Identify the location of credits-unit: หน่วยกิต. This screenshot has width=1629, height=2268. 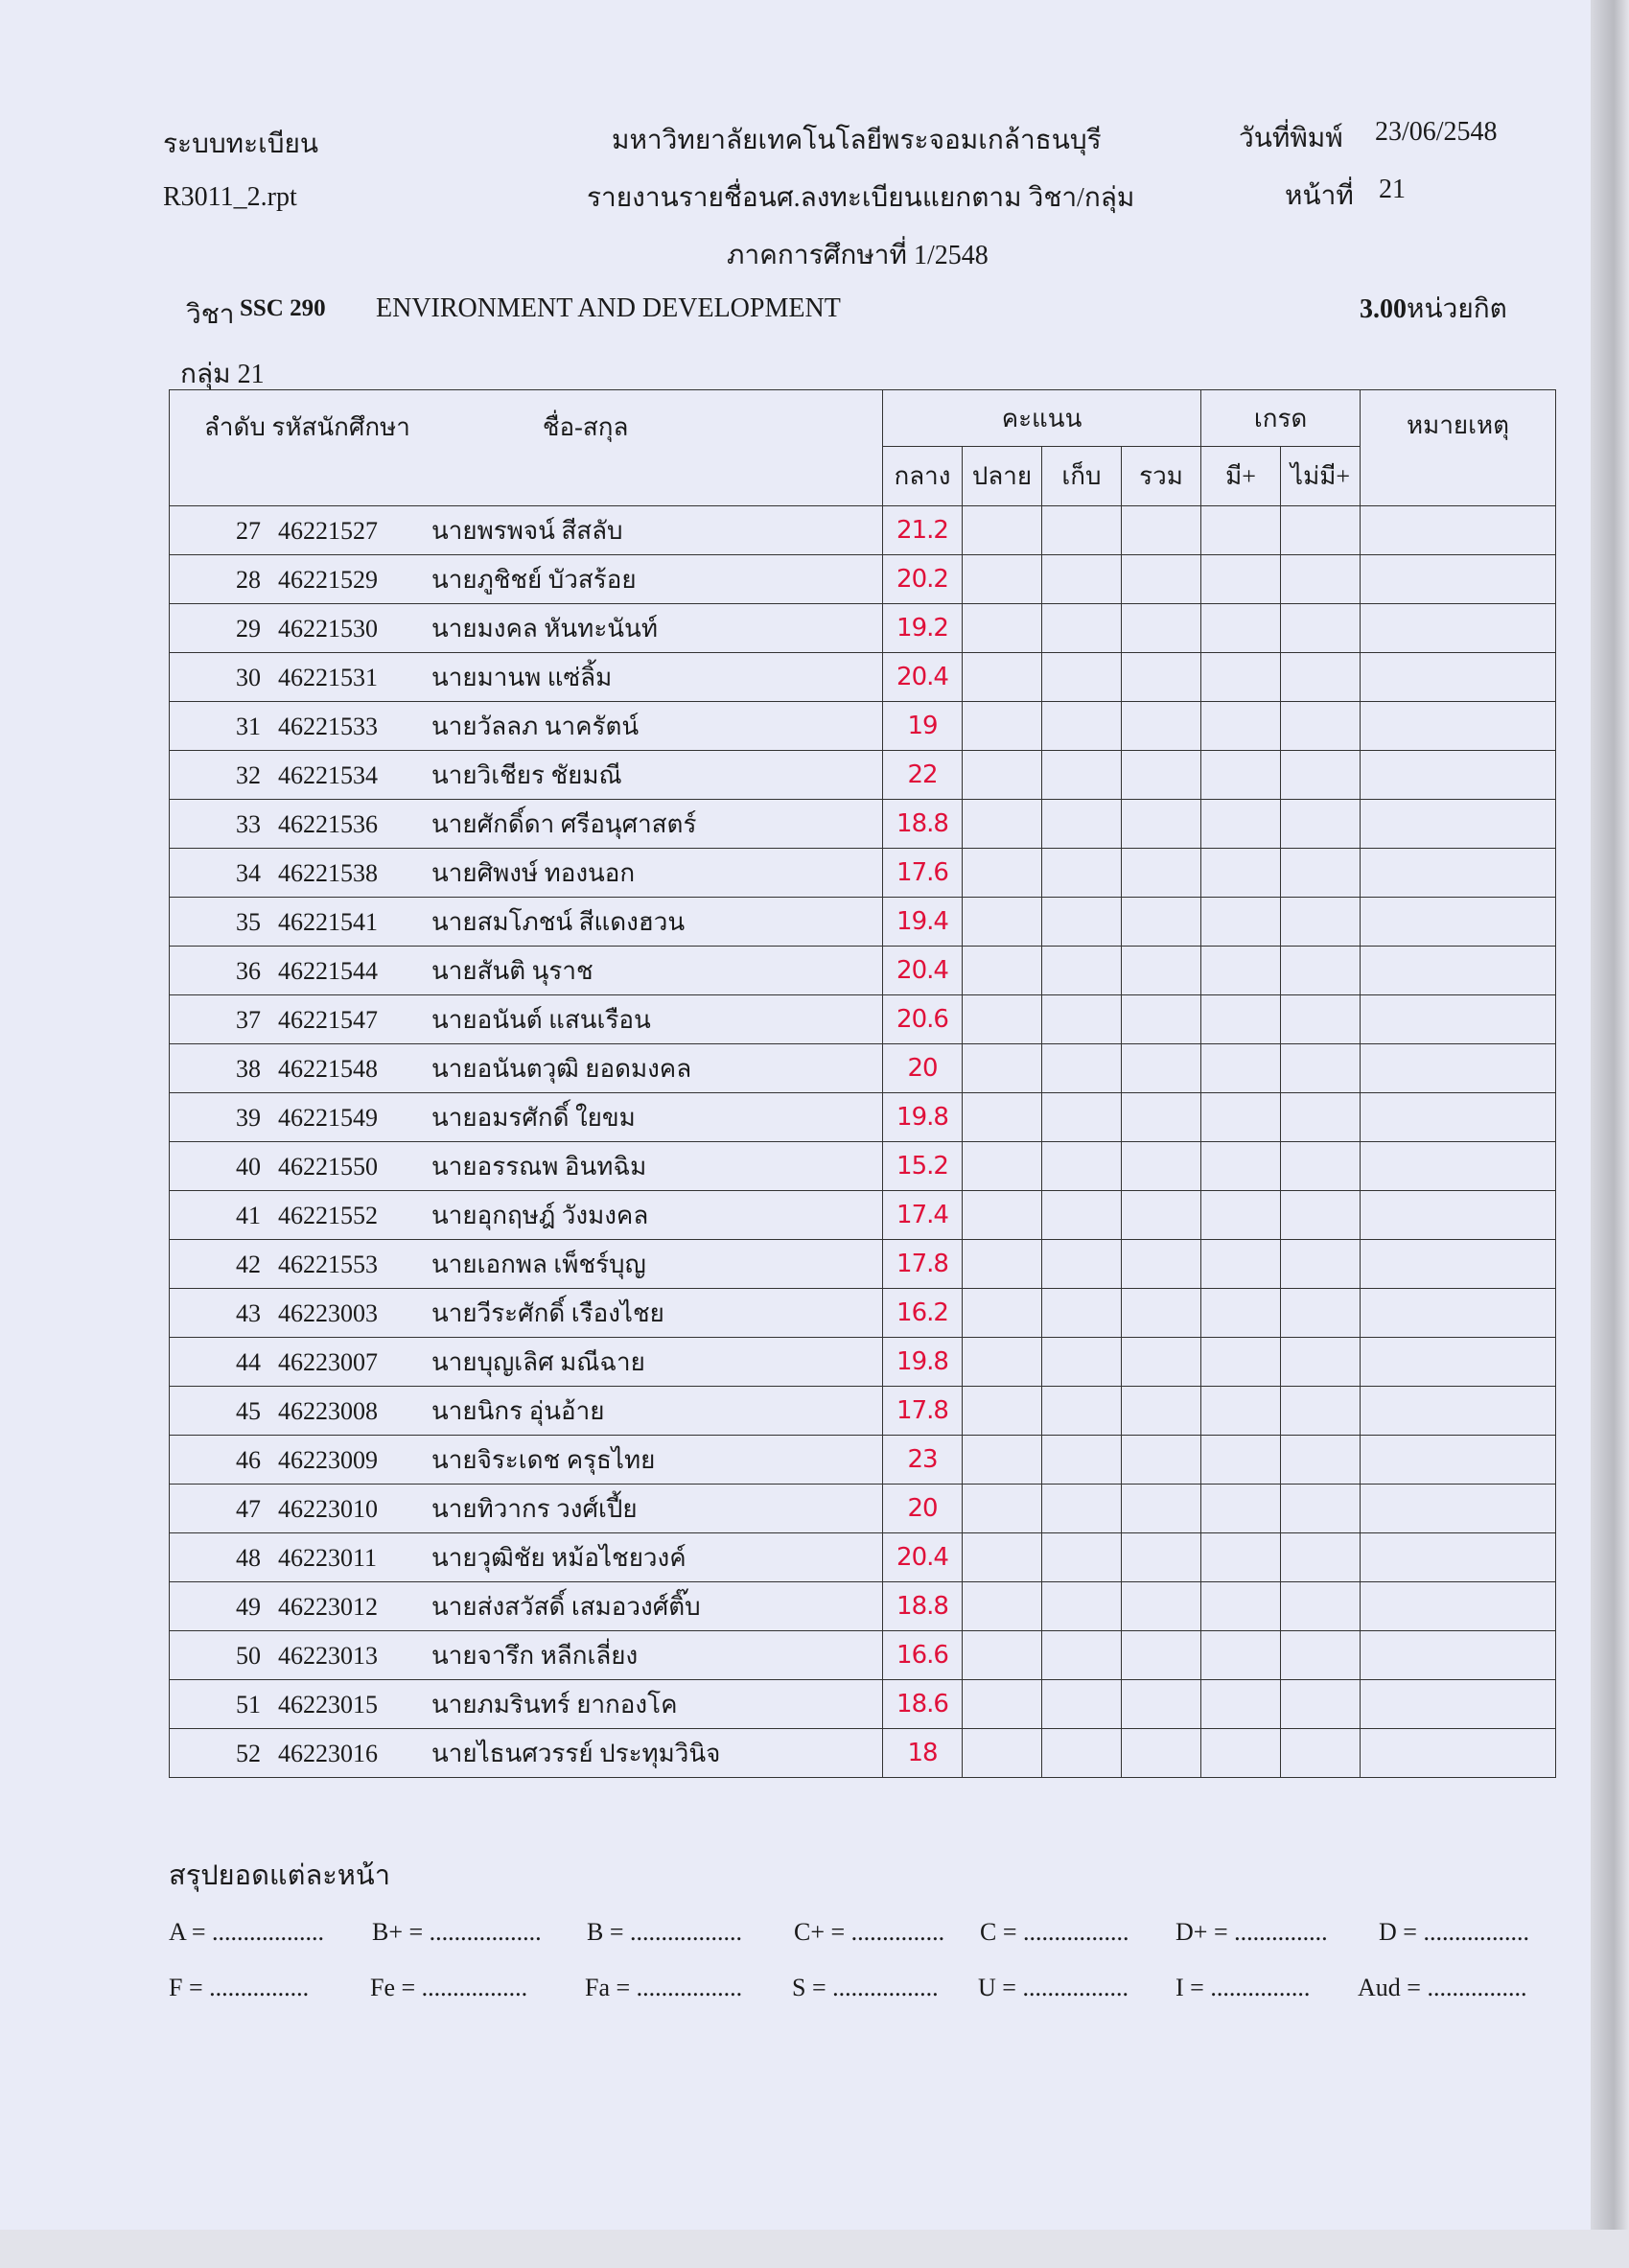
(1457, 309).